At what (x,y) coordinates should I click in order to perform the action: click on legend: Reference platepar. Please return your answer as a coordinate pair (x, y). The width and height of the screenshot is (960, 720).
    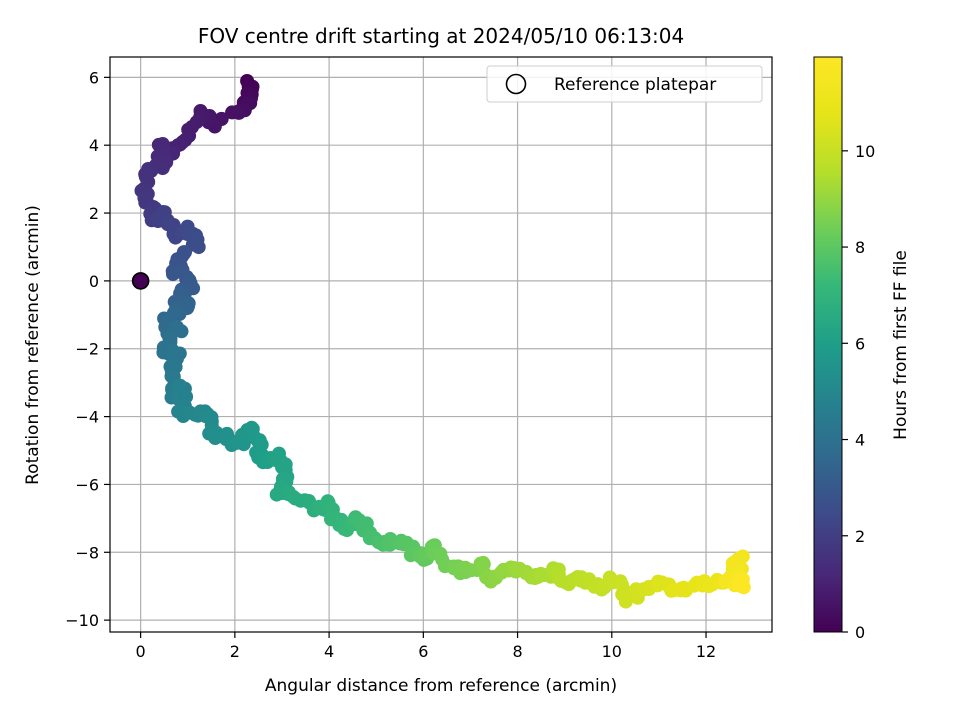
    Looking at the image, I should click on (624, 84).